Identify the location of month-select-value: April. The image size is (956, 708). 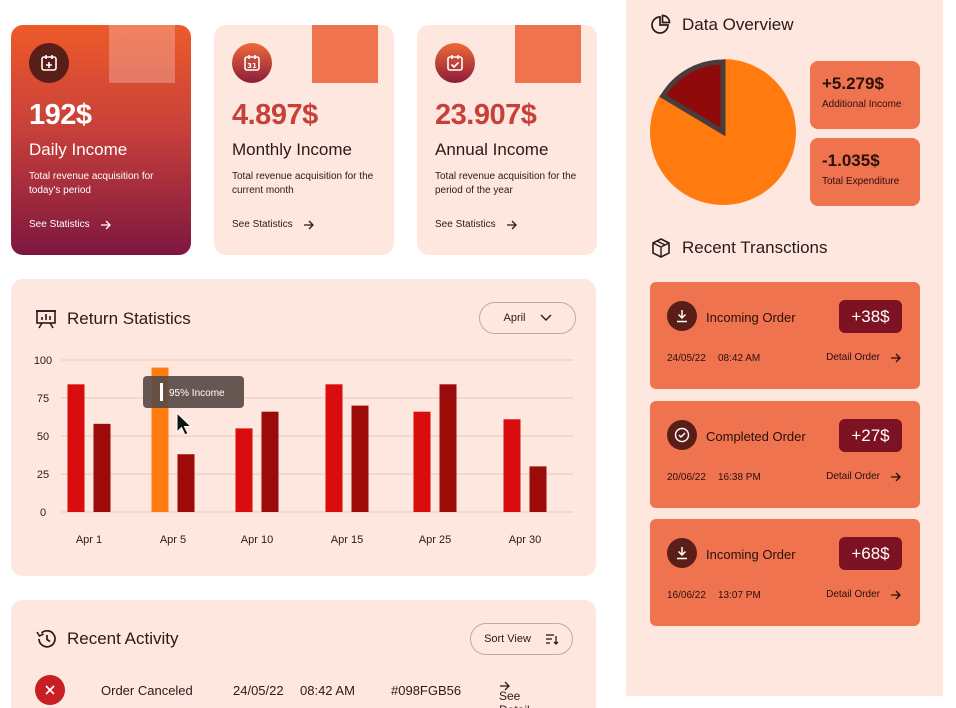
(514, 318).